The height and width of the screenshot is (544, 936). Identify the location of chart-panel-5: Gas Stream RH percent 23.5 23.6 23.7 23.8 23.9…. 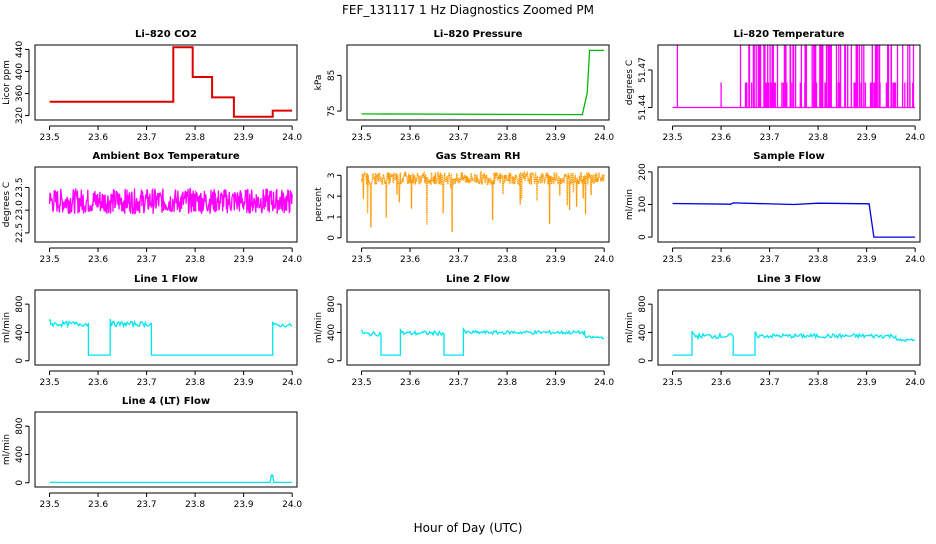
(464, 208).